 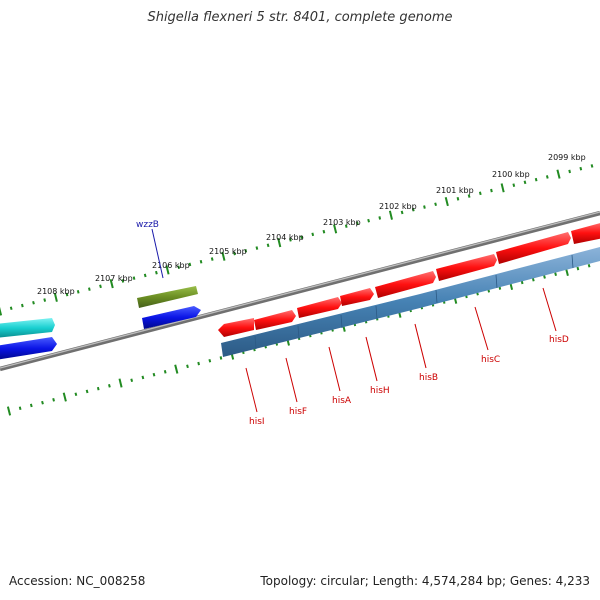 I want to click on gene-blue-left, so click(x=28, y=348).